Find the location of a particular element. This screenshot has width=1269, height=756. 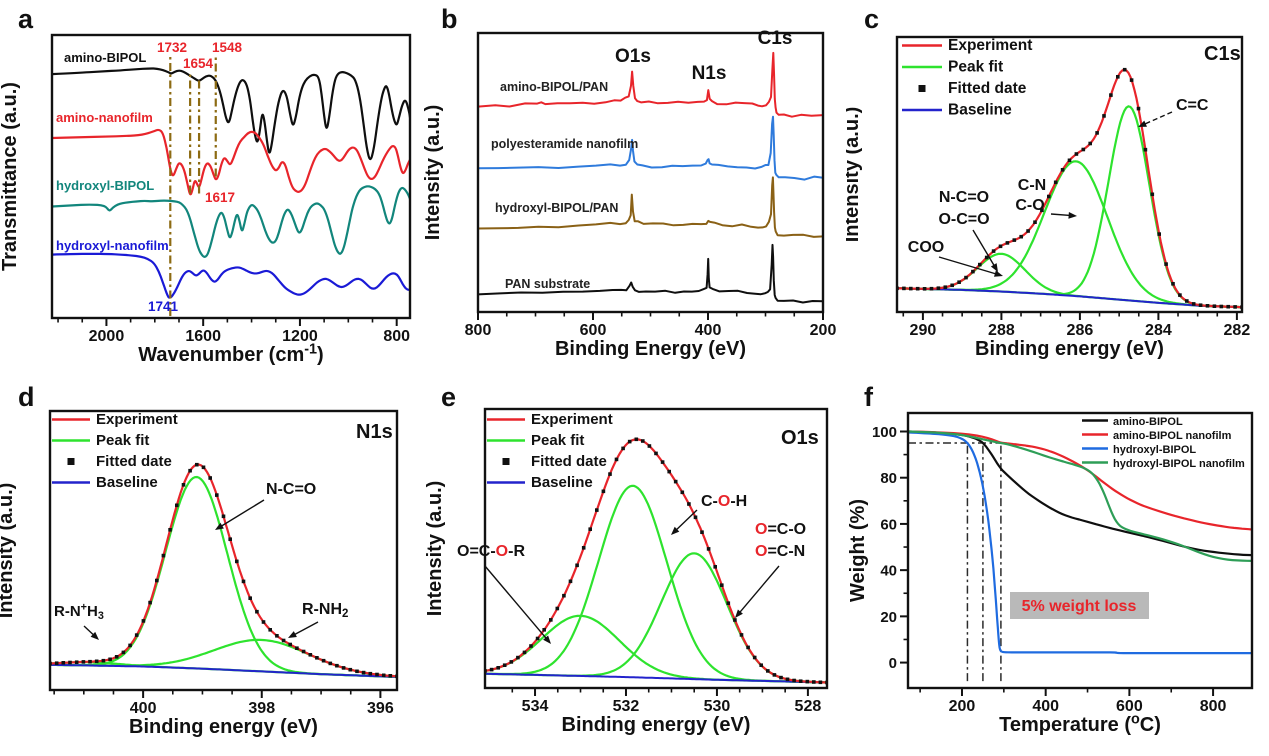

plot-border is located at coordinates (1069, 174).